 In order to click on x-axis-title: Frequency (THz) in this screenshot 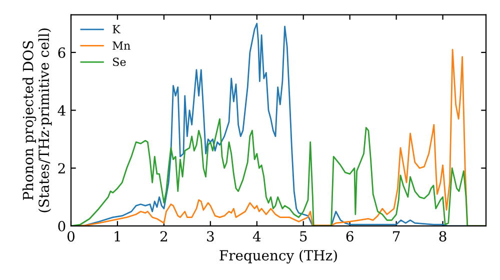, I will do `click(278, 257)`.